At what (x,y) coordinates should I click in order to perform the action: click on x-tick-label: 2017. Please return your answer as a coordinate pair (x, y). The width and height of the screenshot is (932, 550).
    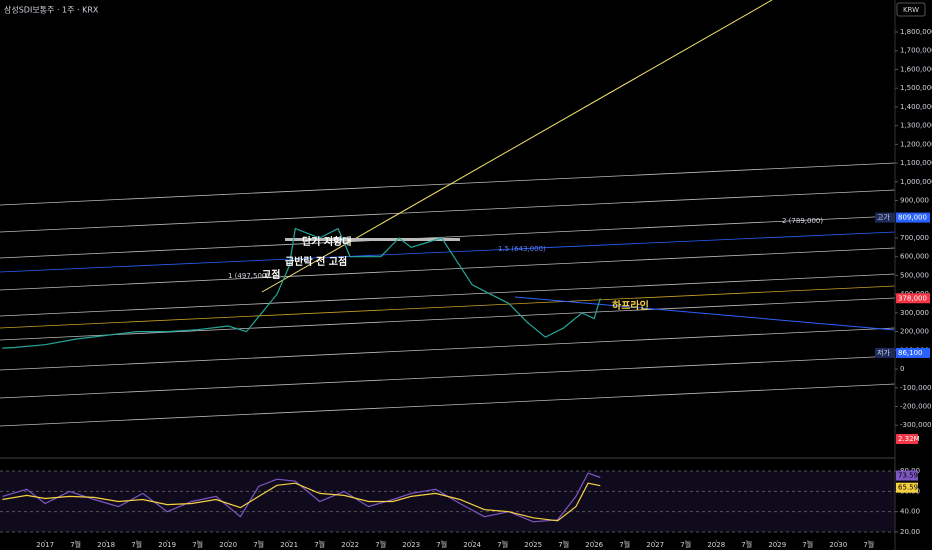
    Looking at the image, I should click on (45, 545).